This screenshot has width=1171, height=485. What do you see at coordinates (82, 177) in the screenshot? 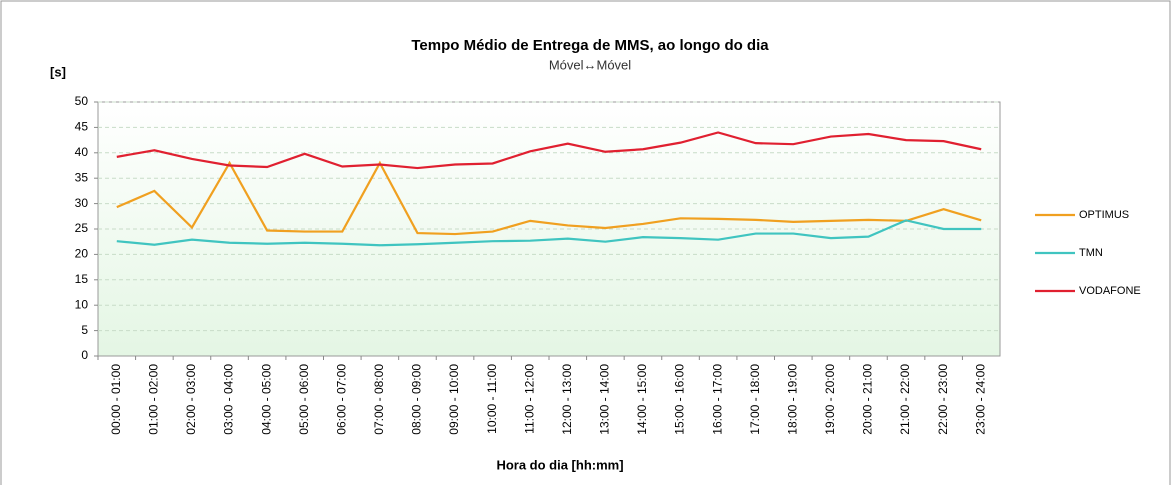
I see `y-tick-label: 35` at bounding box center [82, 177].